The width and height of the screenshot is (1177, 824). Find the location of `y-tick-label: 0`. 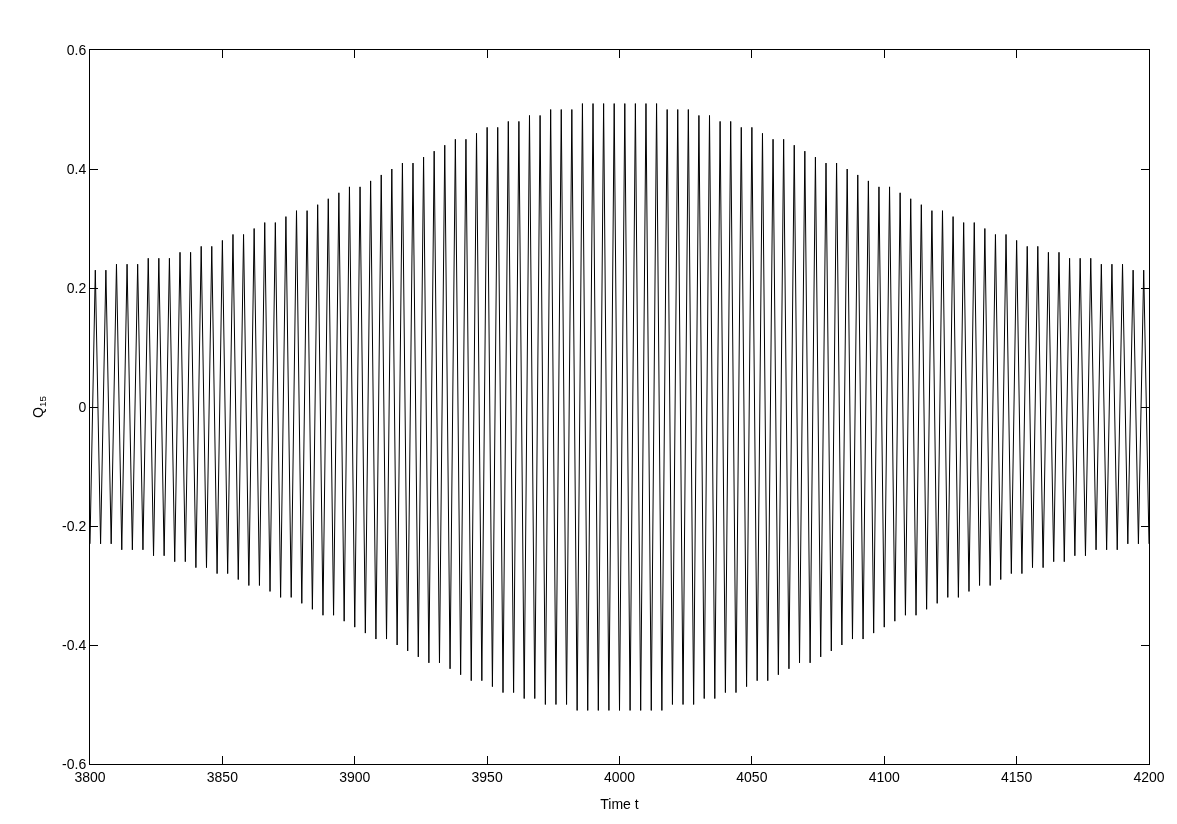

y-tick-label: 0 is located at coordinates (82, 406).